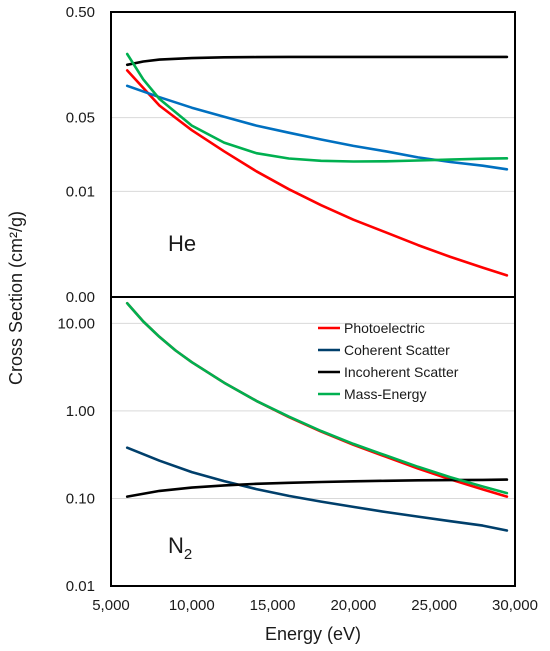 The height and width of the screenshot is (651, 550). I want to click on y-tick-label: 0.50, so click(80, 12).